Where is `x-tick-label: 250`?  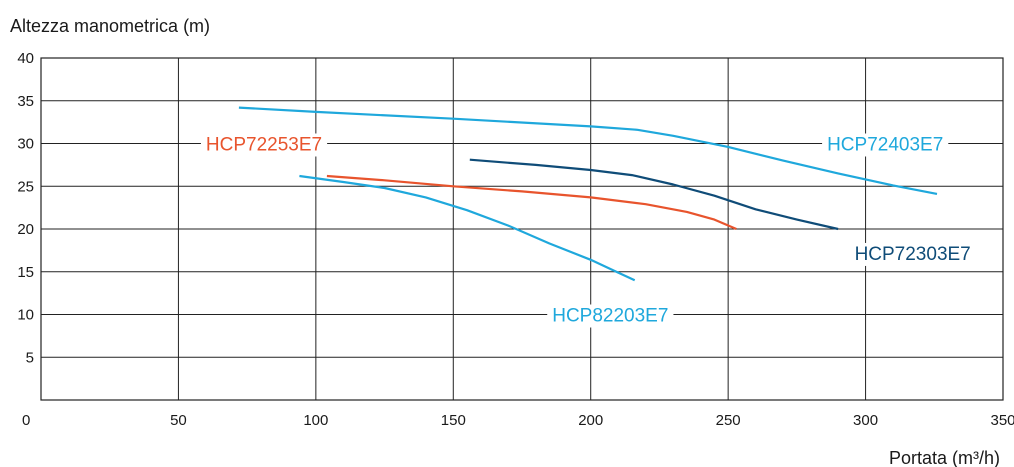
x-tick-label: 250 is located at coordinates (728, 420).